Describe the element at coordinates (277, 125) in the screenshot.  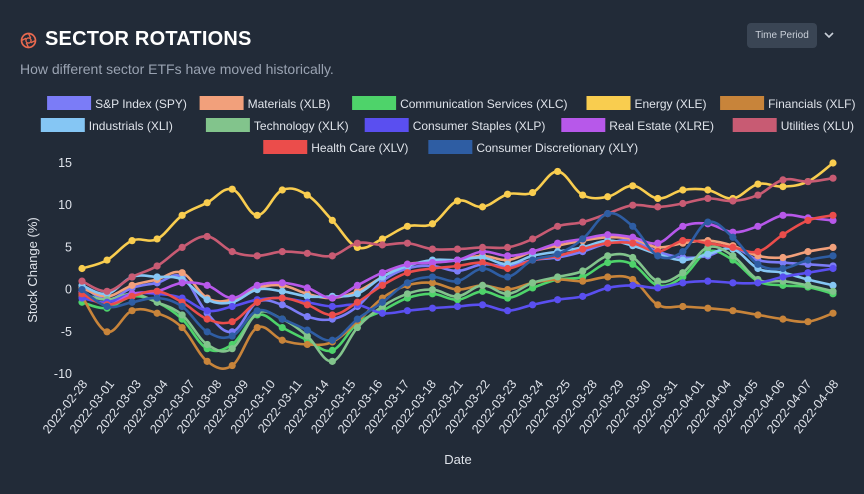
I see `legend-item-technology-xlk: Technology (XLK)` at that location.